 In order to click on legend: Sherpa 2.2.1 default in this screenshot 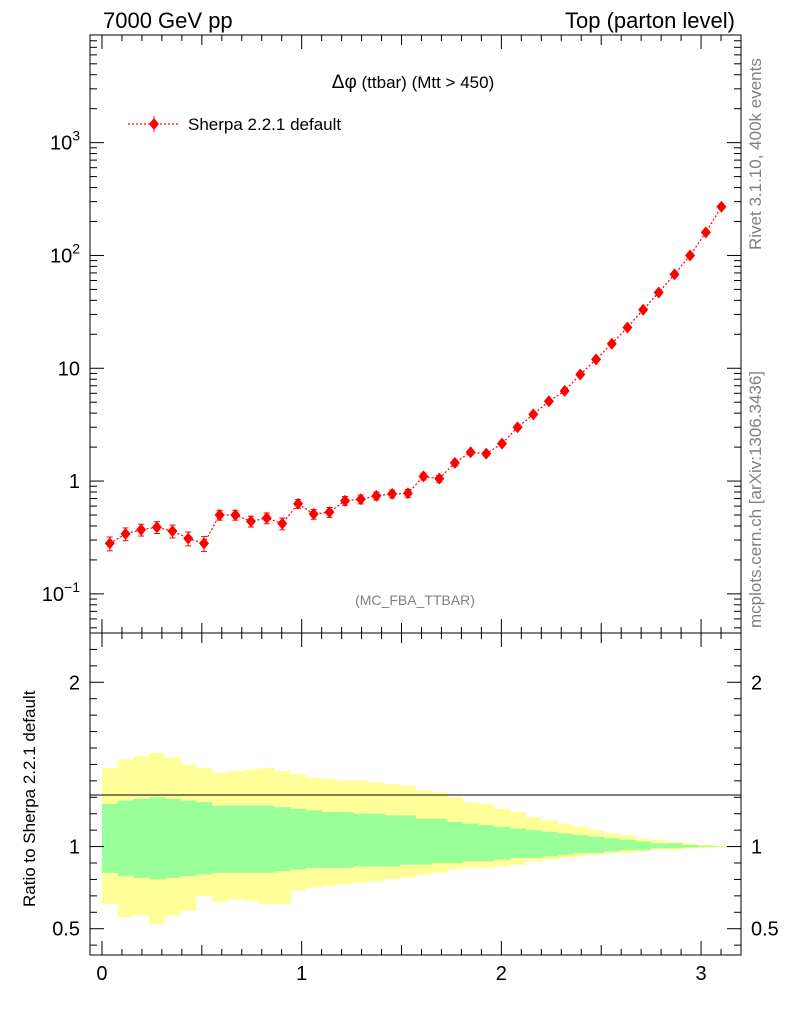, I will do `click(234, 124)`.